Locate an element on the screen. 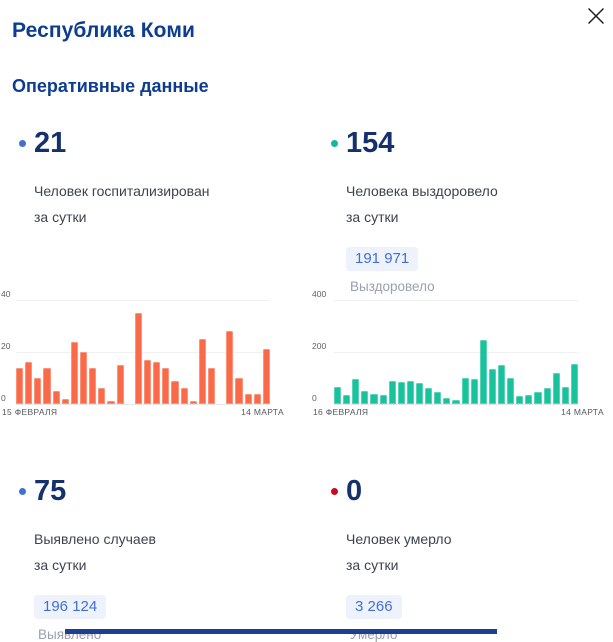  y-tick-label: 200 is located at coordinates (319, 346).